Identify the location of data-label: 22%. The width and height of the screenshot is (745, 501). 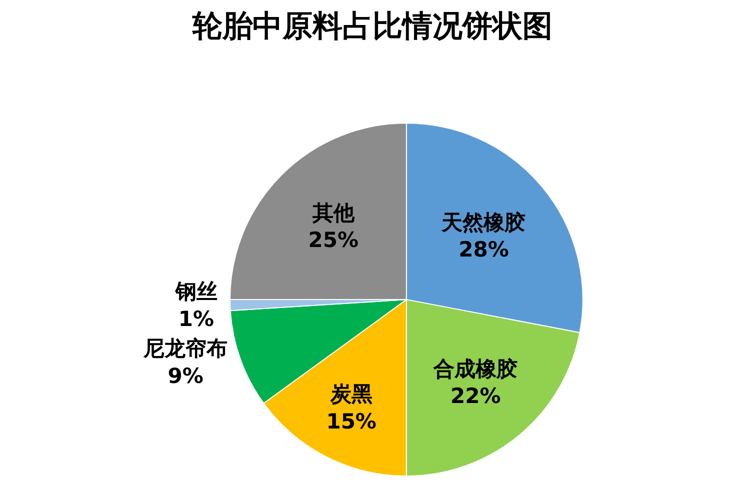
(475, 396).